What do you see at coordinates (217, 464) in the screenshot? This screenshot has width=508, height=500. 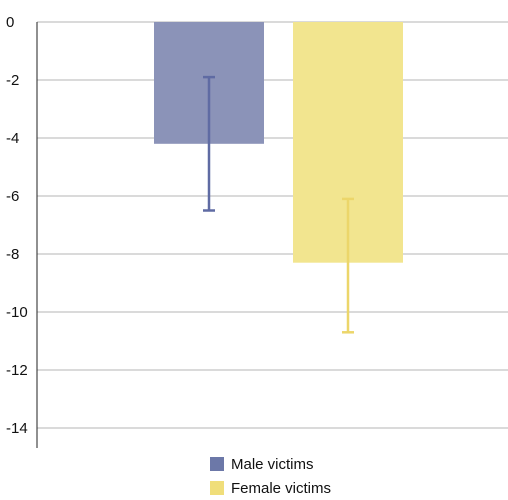 I see `legend-swatch-male` at bounding box center [217, 464].